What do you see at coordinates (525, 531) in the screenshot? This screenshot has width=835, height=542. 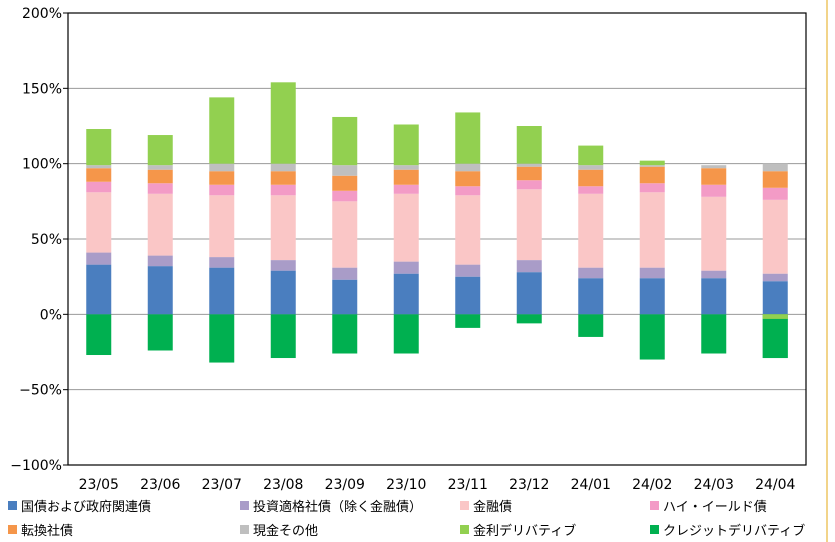 I see `legend-label: 金利デリバティブ` at bounding box center [525, 531].